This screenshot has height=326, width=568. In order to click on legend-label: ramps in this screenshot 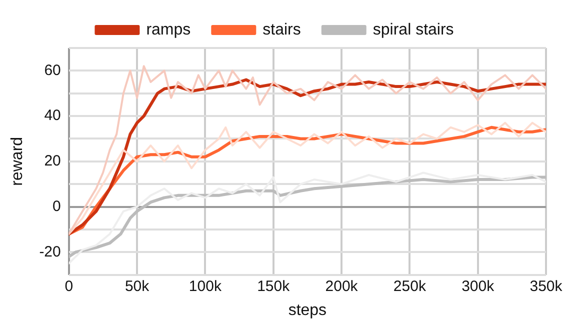, I will do `click(168, 29)`.